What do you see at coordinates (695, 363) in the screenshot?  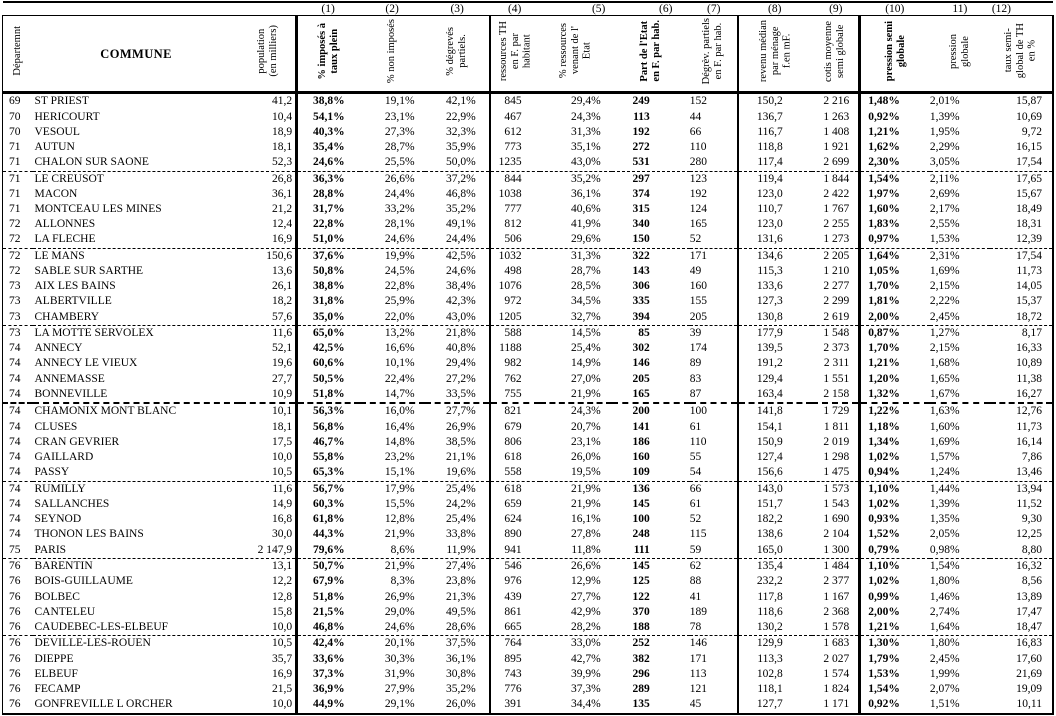 I see `cell-col7: 89` at bounding box center [695, 363].